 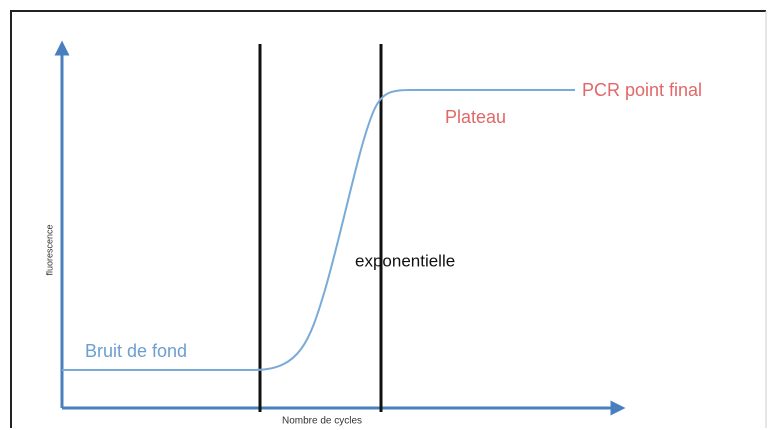 What do you see at coordinates (322, 421) in the screenshot?
I see `x-axis-label: Nombre de cycles` at bounding box center [322, 421].